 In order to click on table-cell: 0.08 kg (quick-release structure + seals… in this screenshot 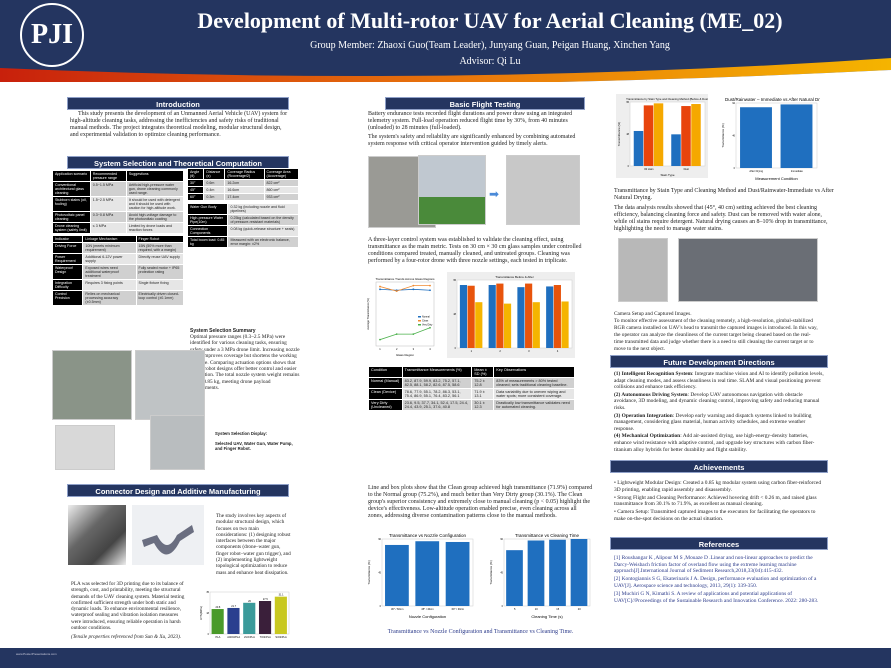, I will do `click(263, 231)`.